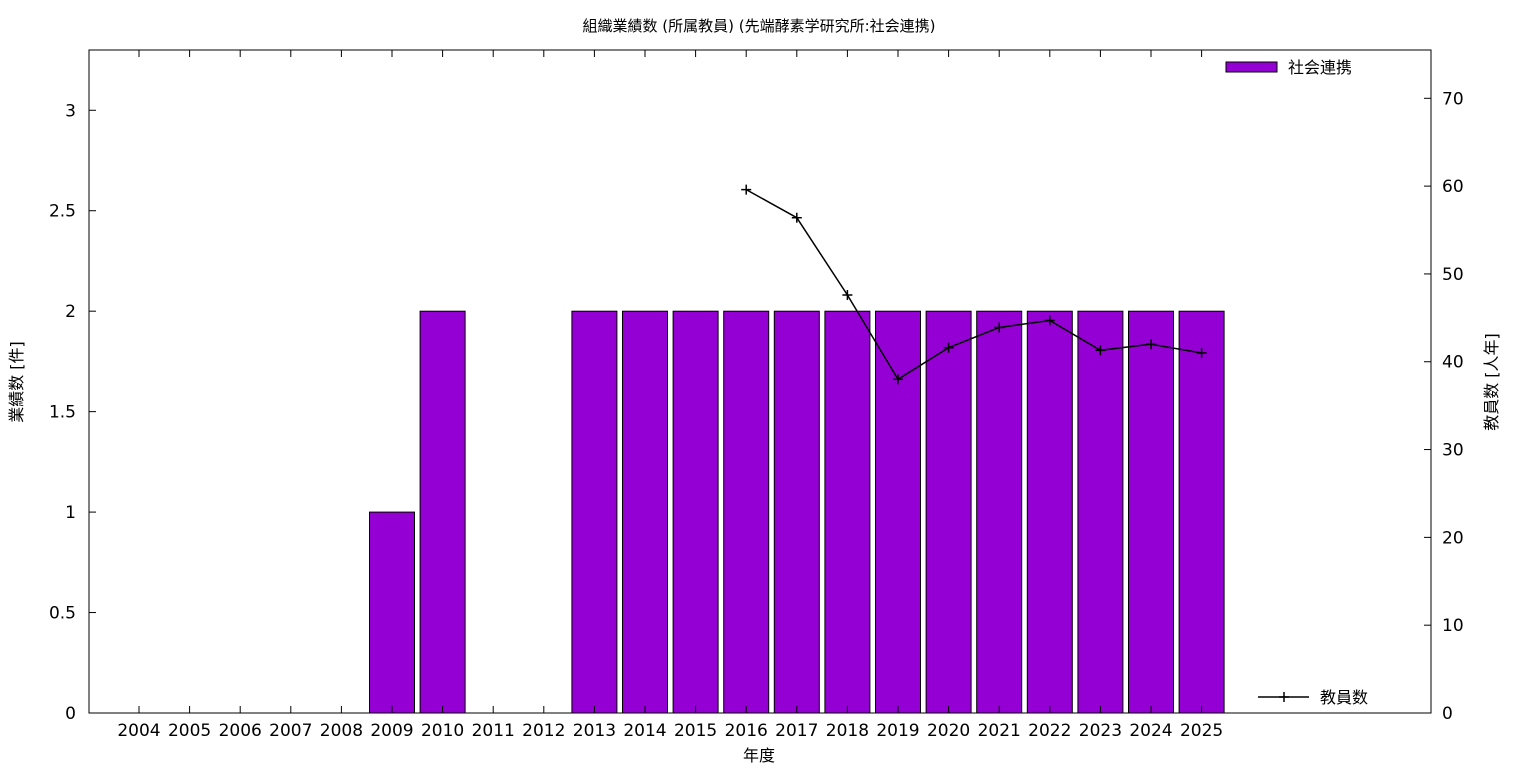  Describe the element at coordinates (796, 731) in the screenshot. I see `x-tick-label: 2017` at that location.